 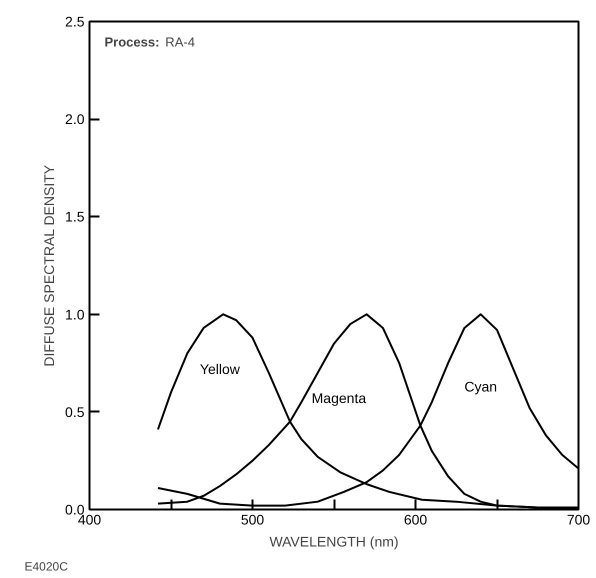 What do you see at coordinates (334, 542) in the screenshot?
I see `x-axis-title: WAVELENGTH (nm)` at bounding box center [334, 542].